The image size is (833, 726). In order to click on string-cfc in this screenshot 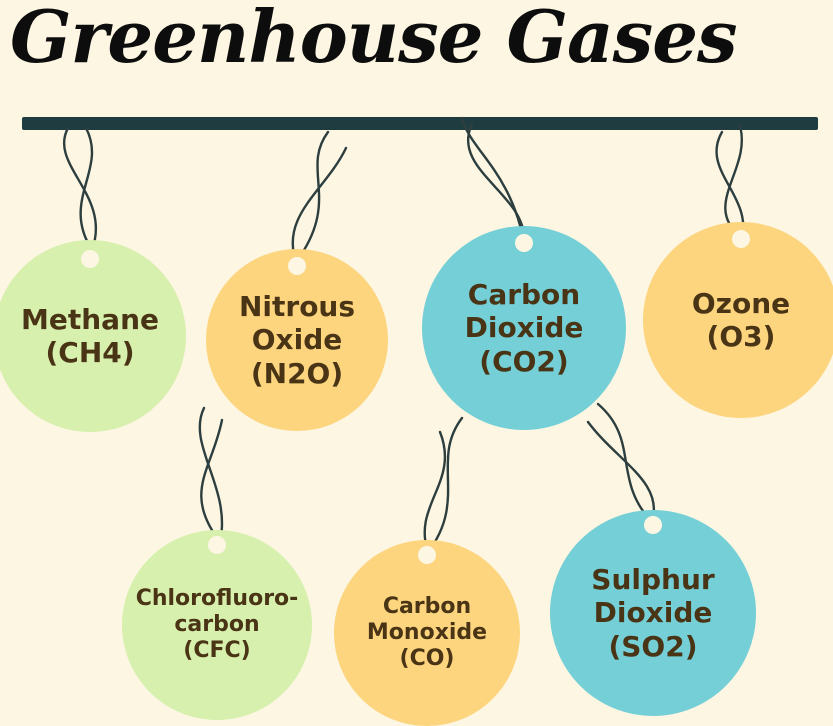, I will do `click(211, 475)`.